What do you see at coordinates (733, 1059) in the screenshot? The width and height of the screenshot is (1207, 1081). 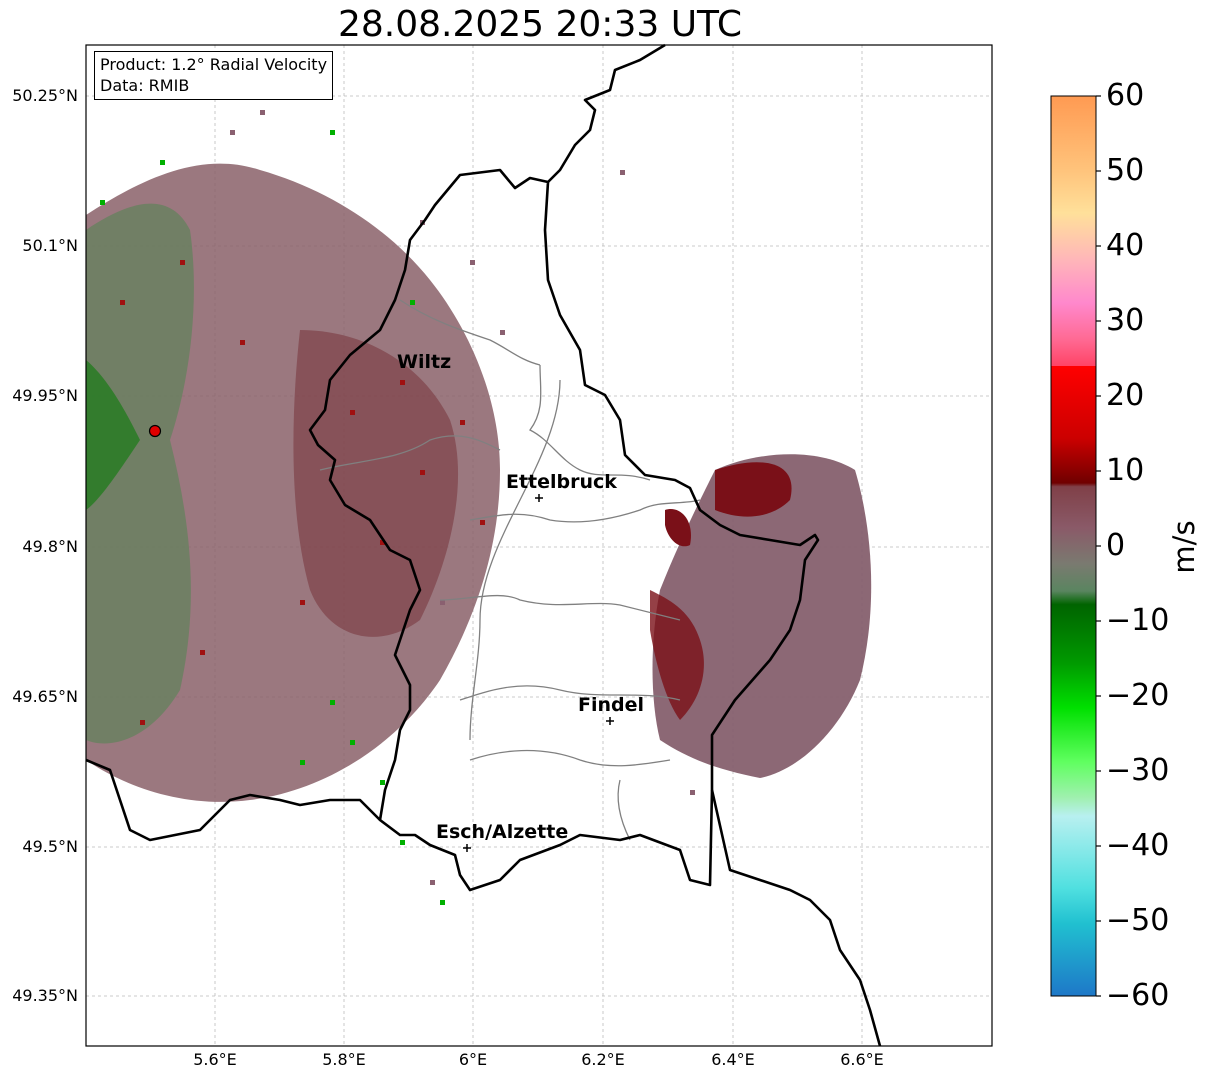 I see `lon-label: 6.4°E` at bounding box center [733, 1059].